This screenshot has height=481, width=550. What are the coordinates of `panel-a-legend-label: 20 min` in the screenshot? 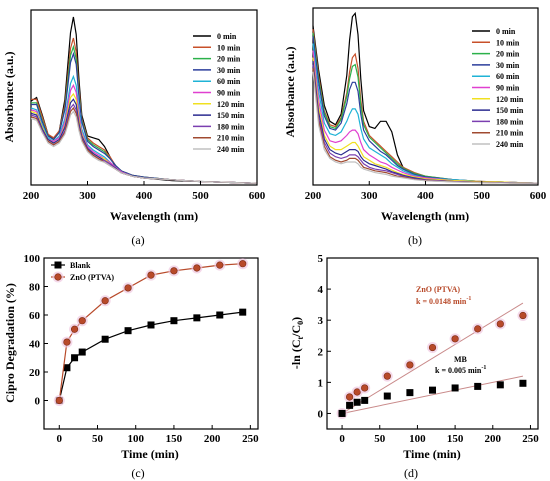 It's located at (229, 59).